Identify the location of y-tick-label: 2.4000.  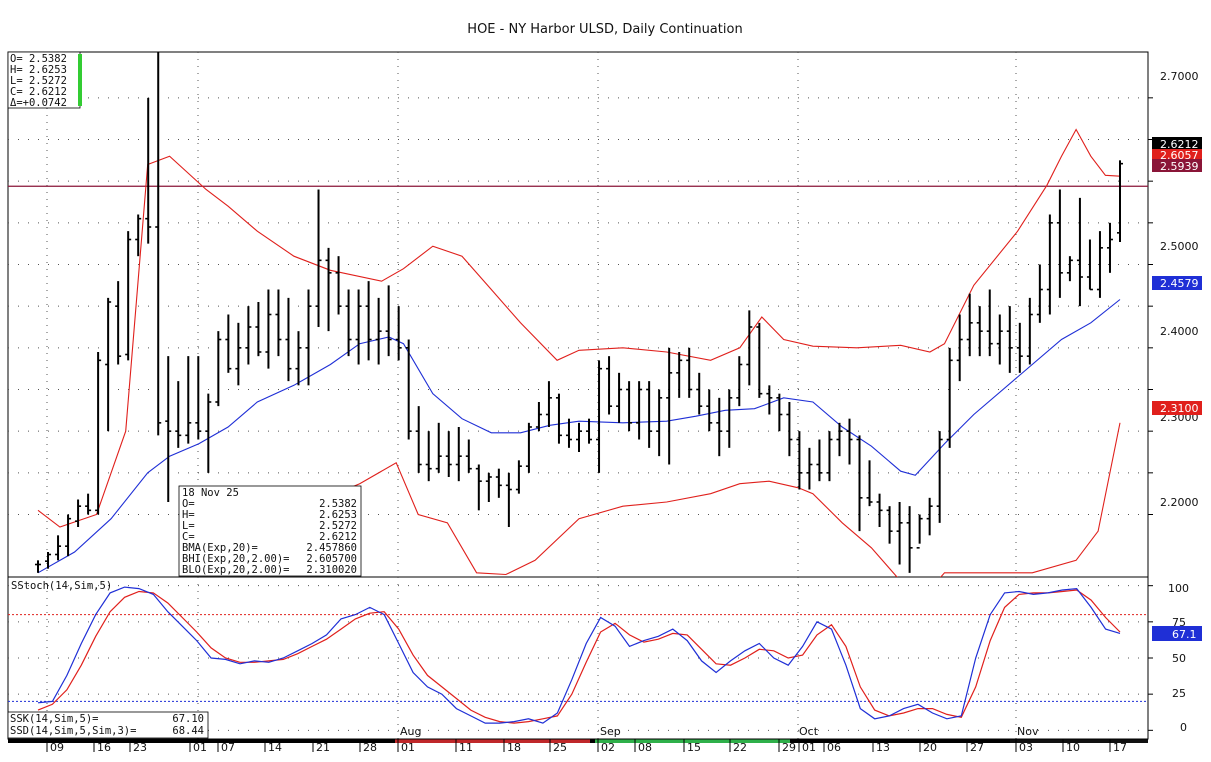
(1179, 331).